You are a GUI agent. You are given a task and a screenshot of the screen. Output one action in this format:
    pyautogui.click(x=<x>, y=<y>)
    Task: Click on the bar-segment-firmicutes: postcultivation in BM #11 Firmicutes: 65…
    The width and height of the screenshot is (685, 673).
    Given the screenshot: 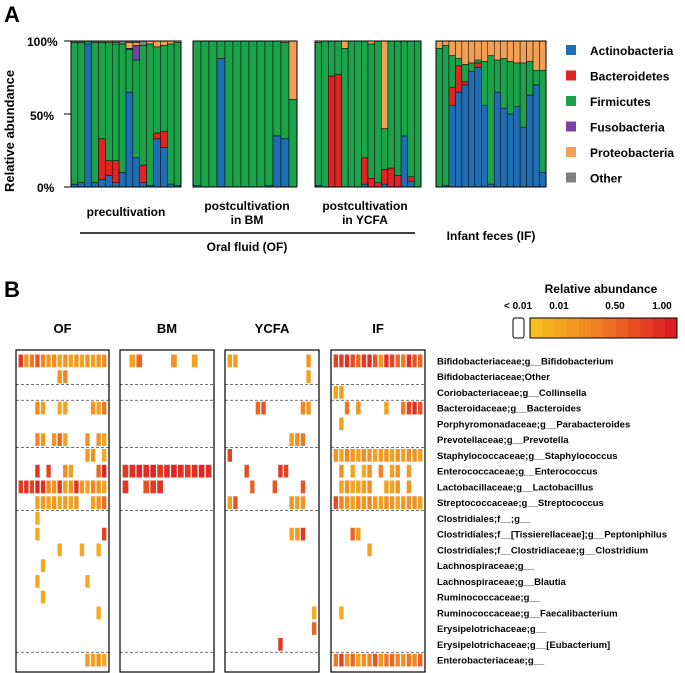 What is the action you would take?
    pyautogui.click(x=277, y=88)
    